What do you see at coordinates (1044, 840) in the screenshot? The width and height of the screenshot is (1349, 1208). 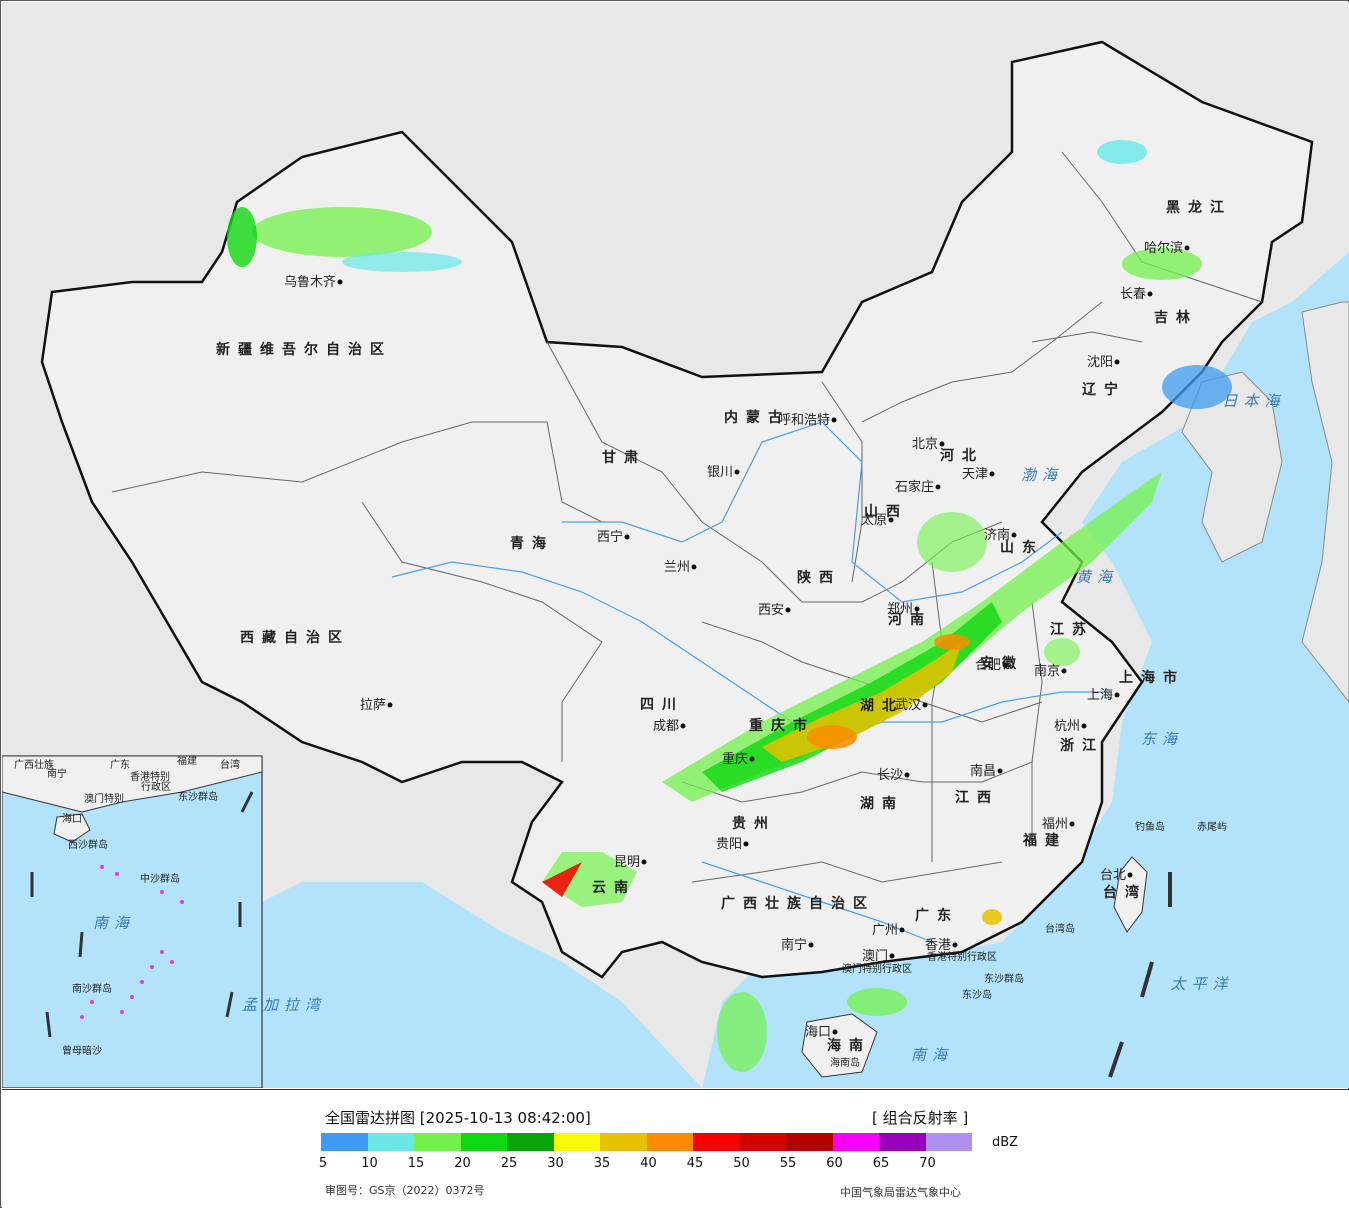 I see `province-label: 福建` at bounding box center [1044, 840].